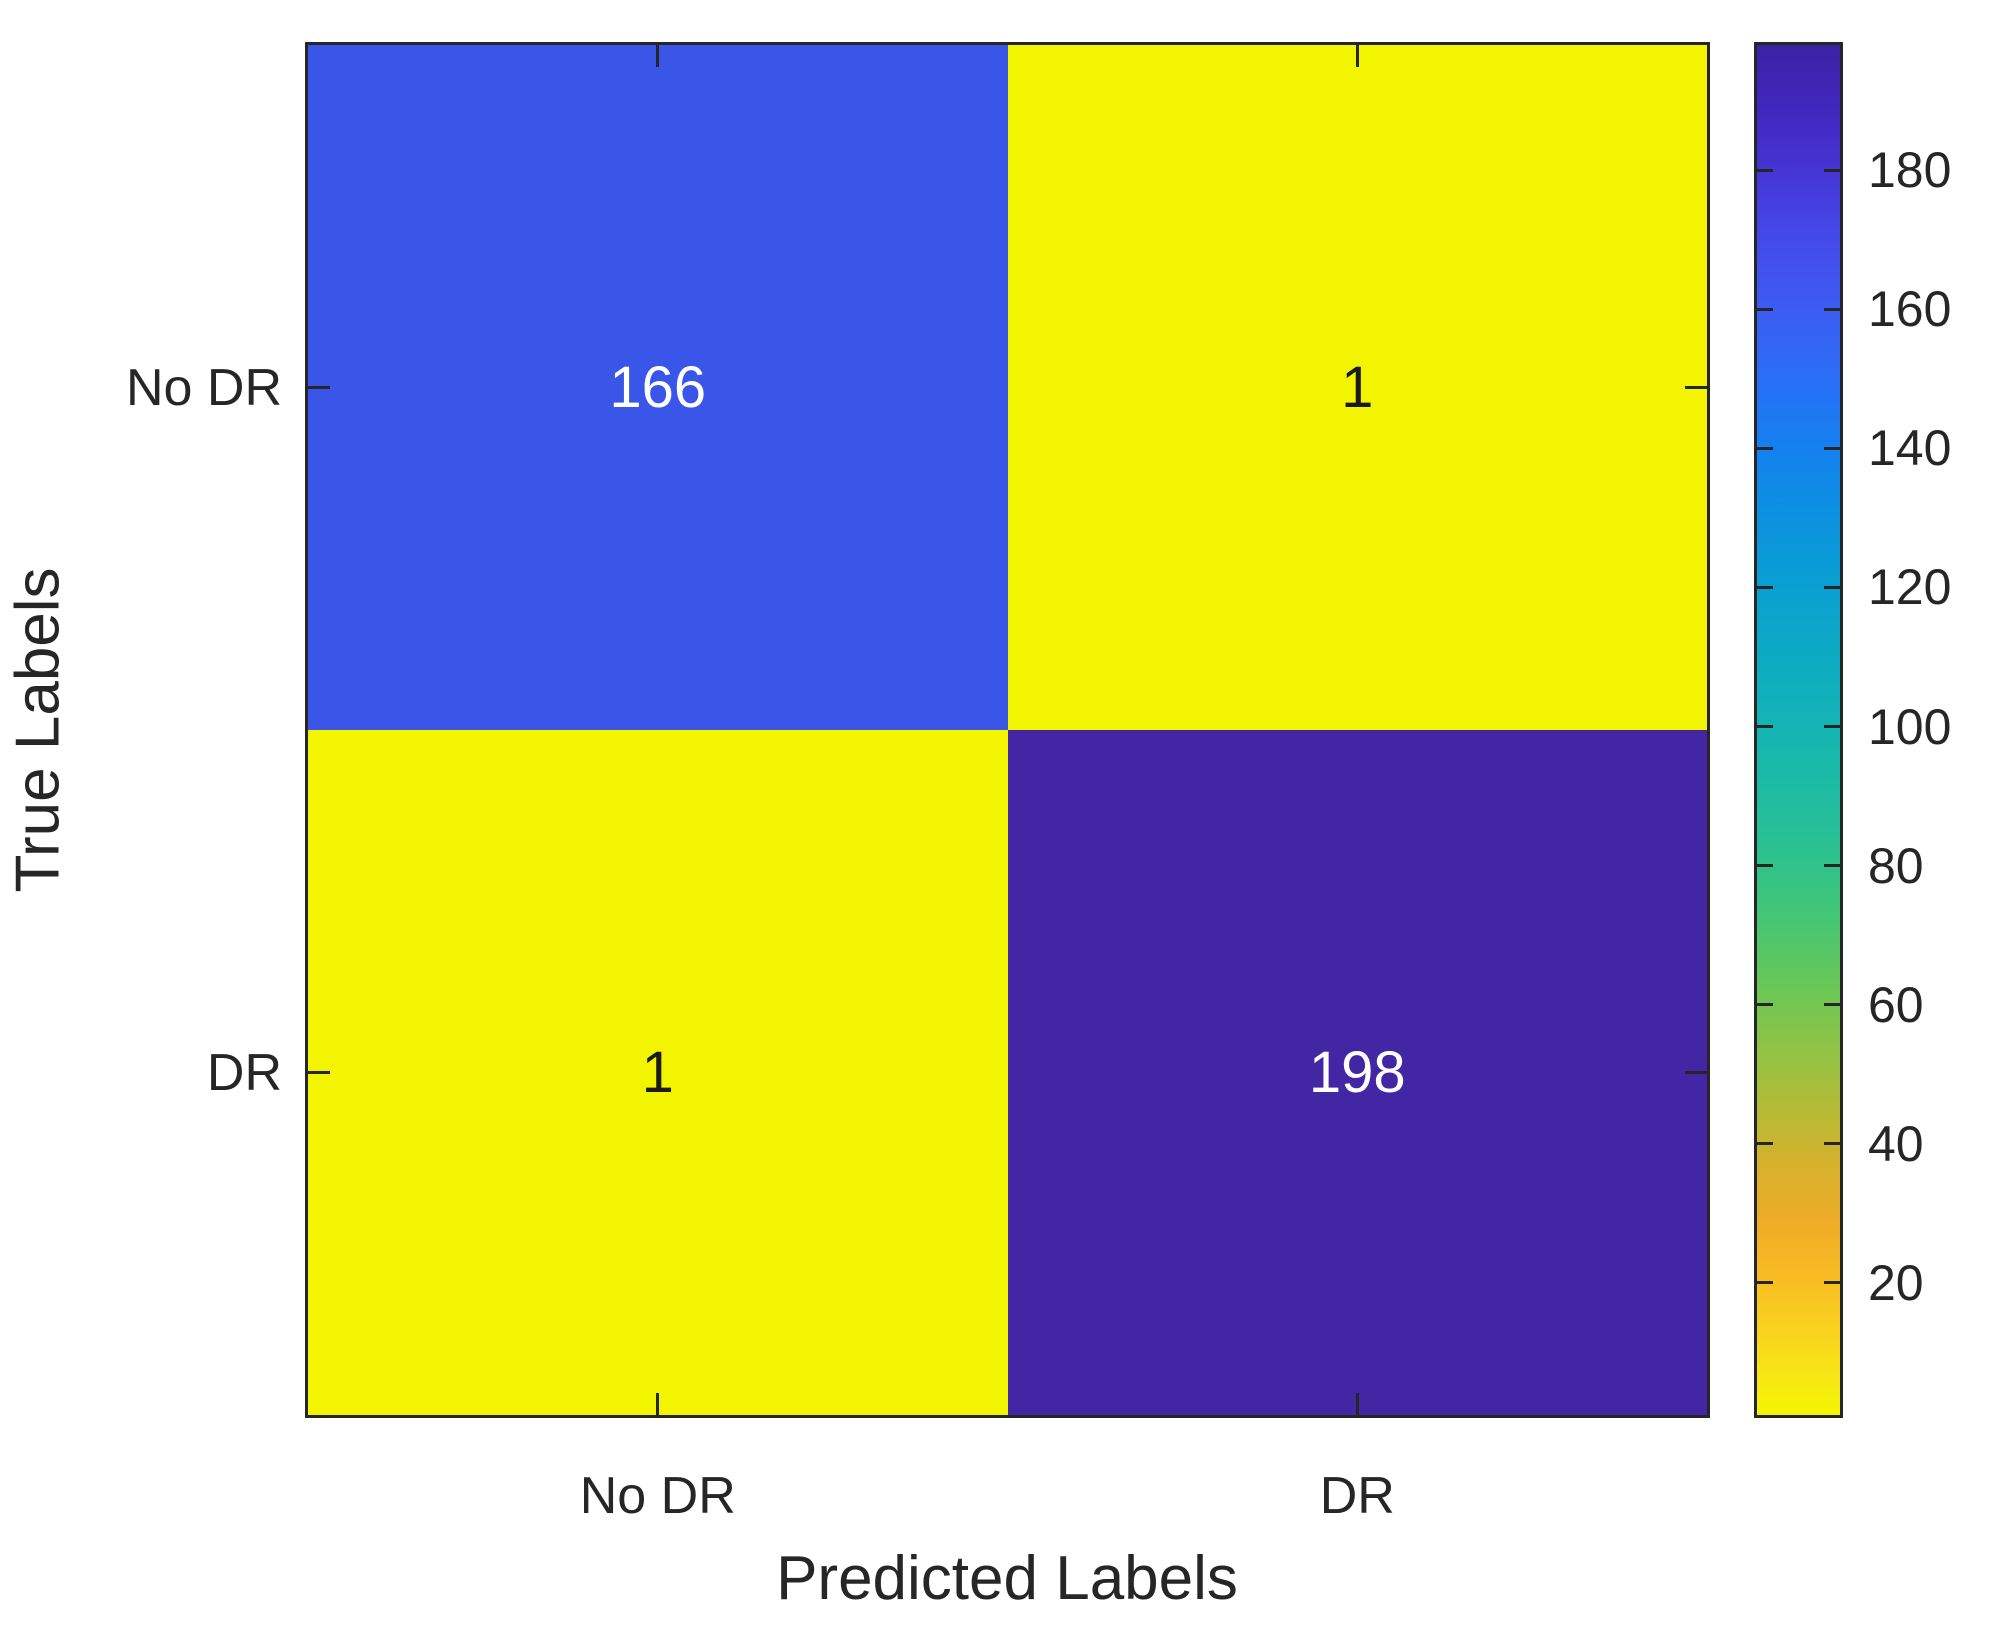 This screenshot has width=1991, height=1648. What do you see at coordinates (657, 1496) in the screenshot?
I see `x-tick-label-No DR: No DR` at bounding box center [657, 1496].